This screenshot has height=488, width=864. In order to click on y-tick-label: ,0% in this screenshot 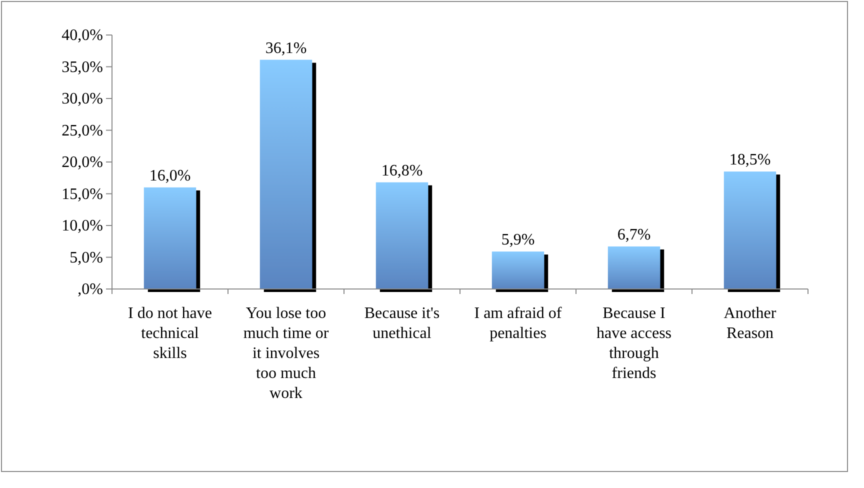, I will do `click(90, 289)`.